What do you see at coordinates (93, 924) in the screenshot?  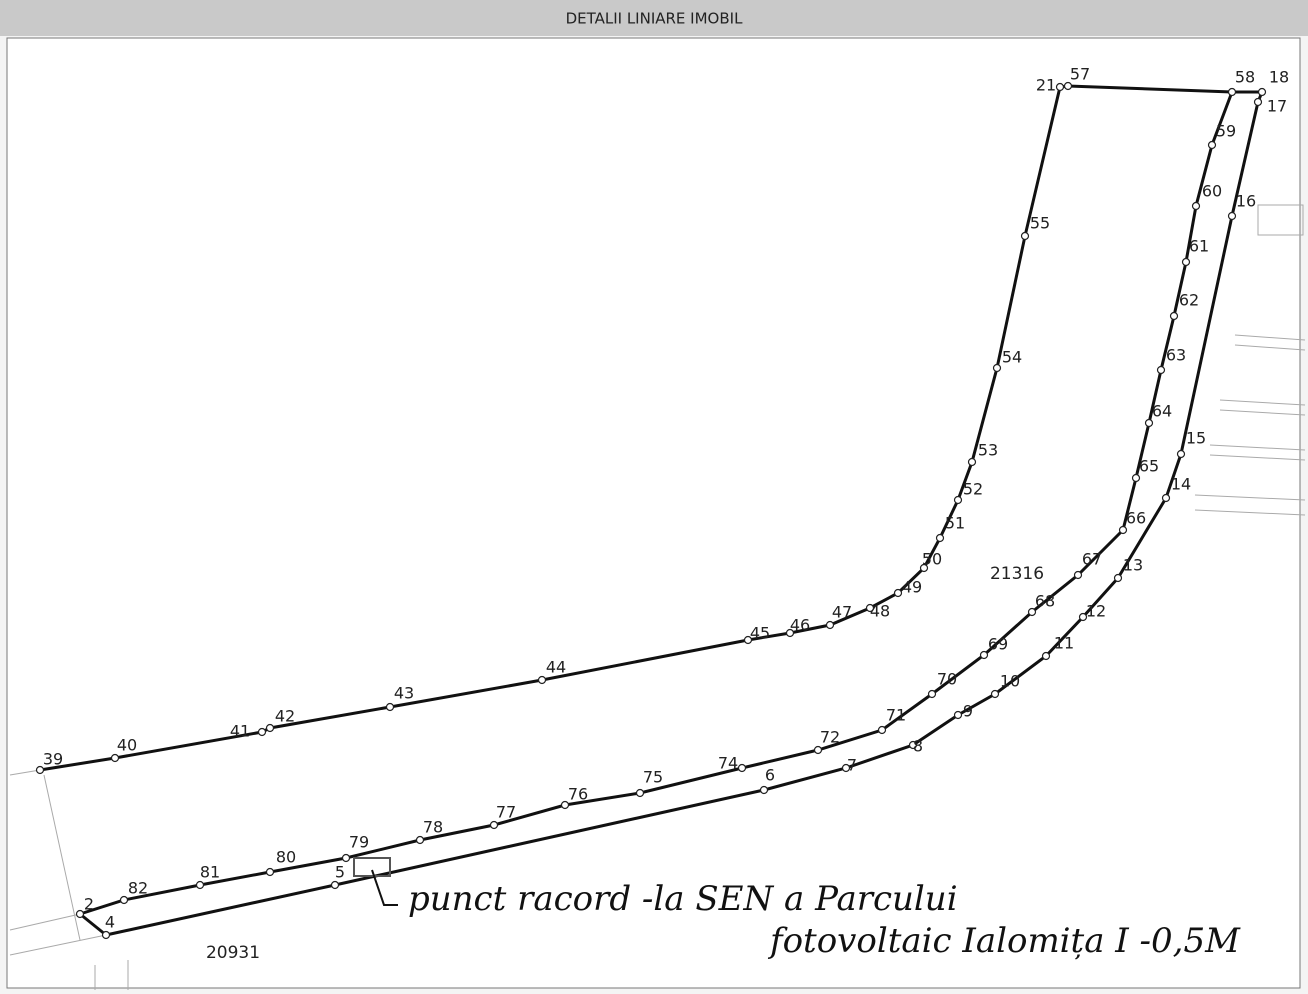 I see `boundary-line` at bounding box center [93, 924].